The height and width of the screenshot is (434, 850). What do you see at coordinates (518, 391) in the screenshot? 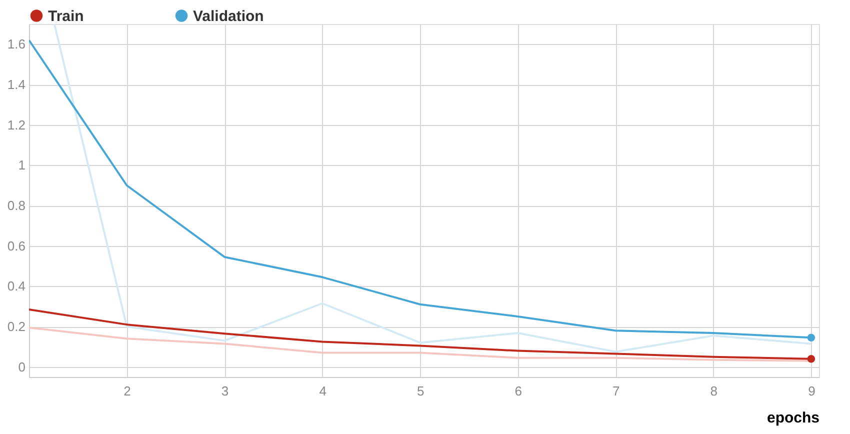
I see `x-tick-label: 6` at bounding box center [518, 391].